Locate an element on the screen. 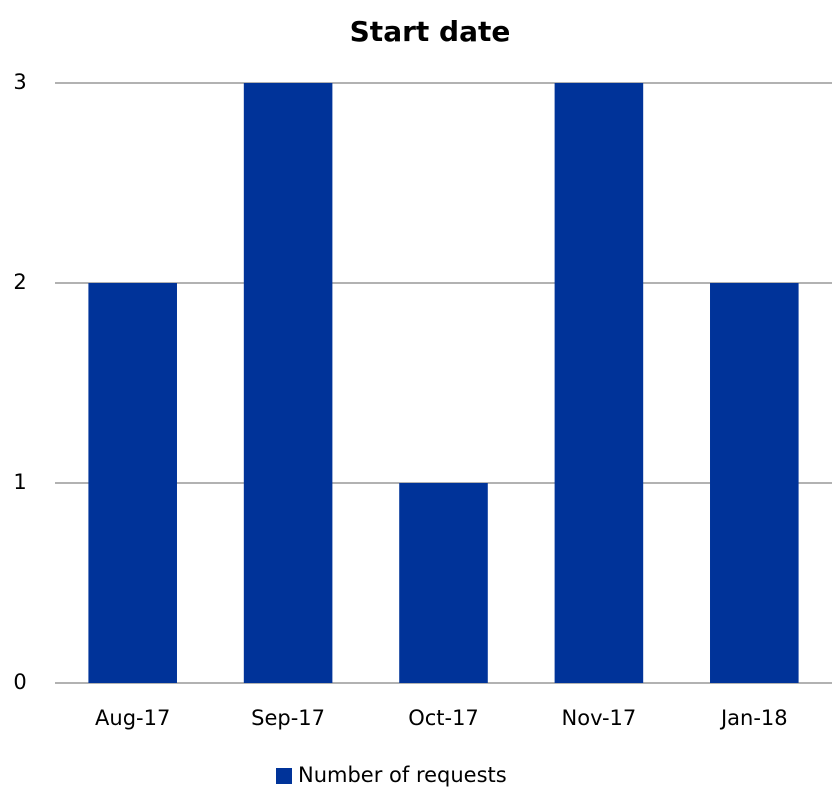 The width and height of the screenshot is (832, 793). y-tick-label: 0 is located at coordinates (19, 682).